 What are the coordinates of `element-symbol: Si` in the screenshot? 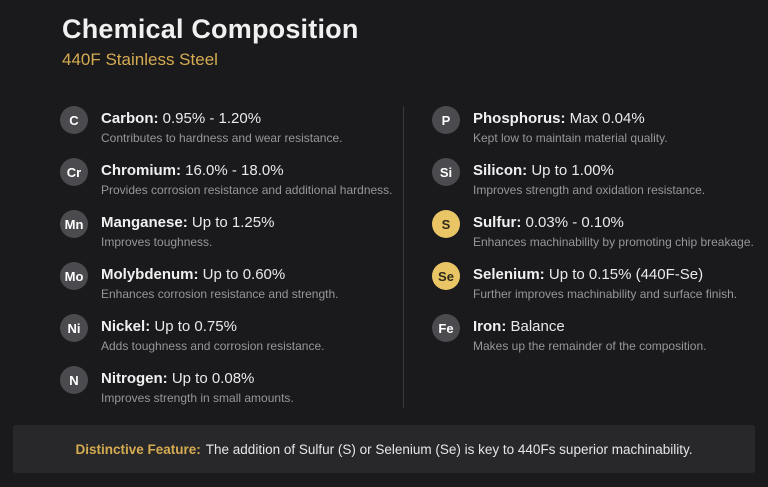 It's located at (446, 172).